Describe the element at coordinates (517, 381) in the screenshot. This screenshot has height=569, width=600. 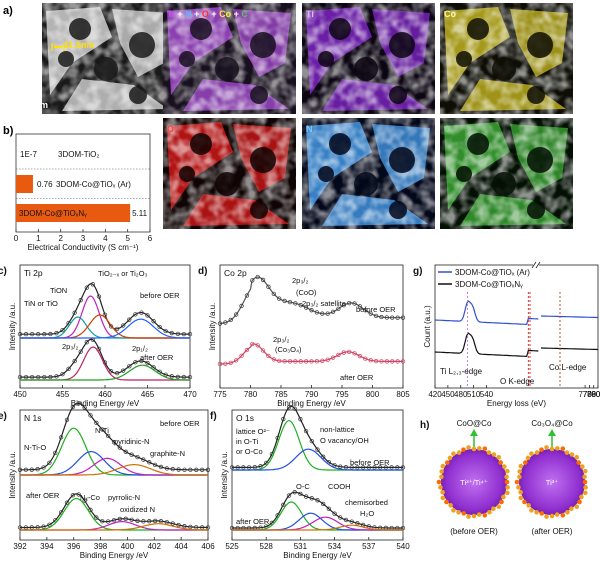
I see `edge-label: O K-edge` at that location.